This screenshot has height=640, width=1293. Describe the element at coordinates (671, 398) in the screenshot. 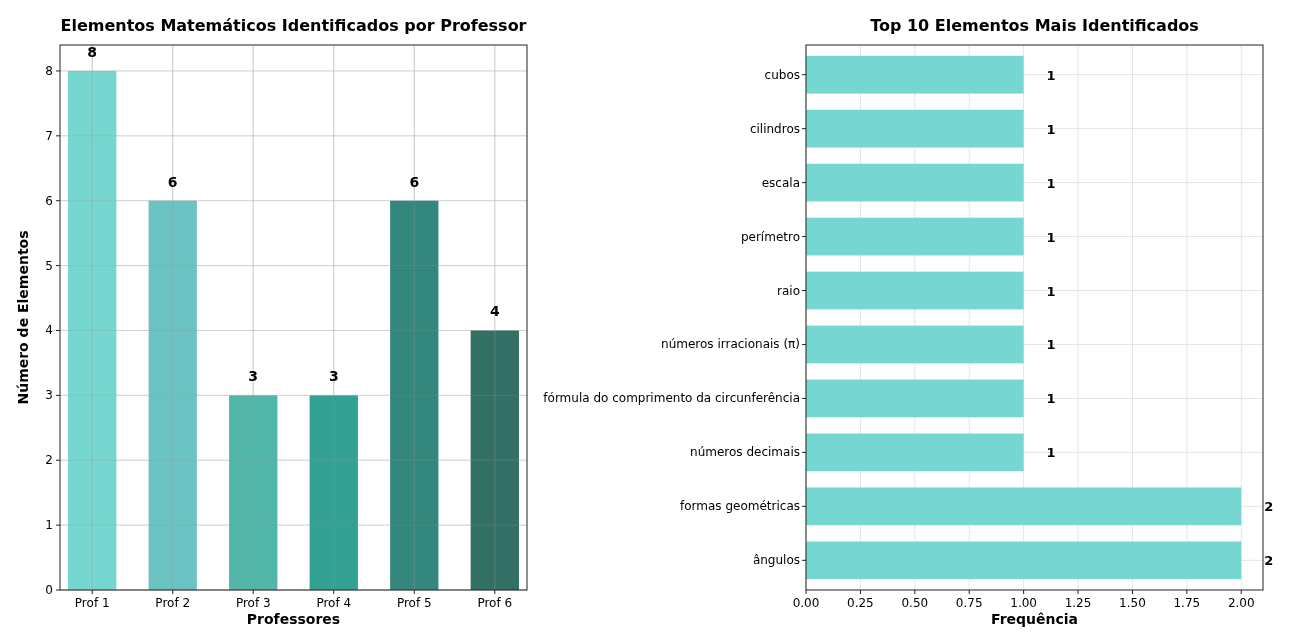

I see `y-tick-label: fórmula do comprimento da circunferência` at that location.